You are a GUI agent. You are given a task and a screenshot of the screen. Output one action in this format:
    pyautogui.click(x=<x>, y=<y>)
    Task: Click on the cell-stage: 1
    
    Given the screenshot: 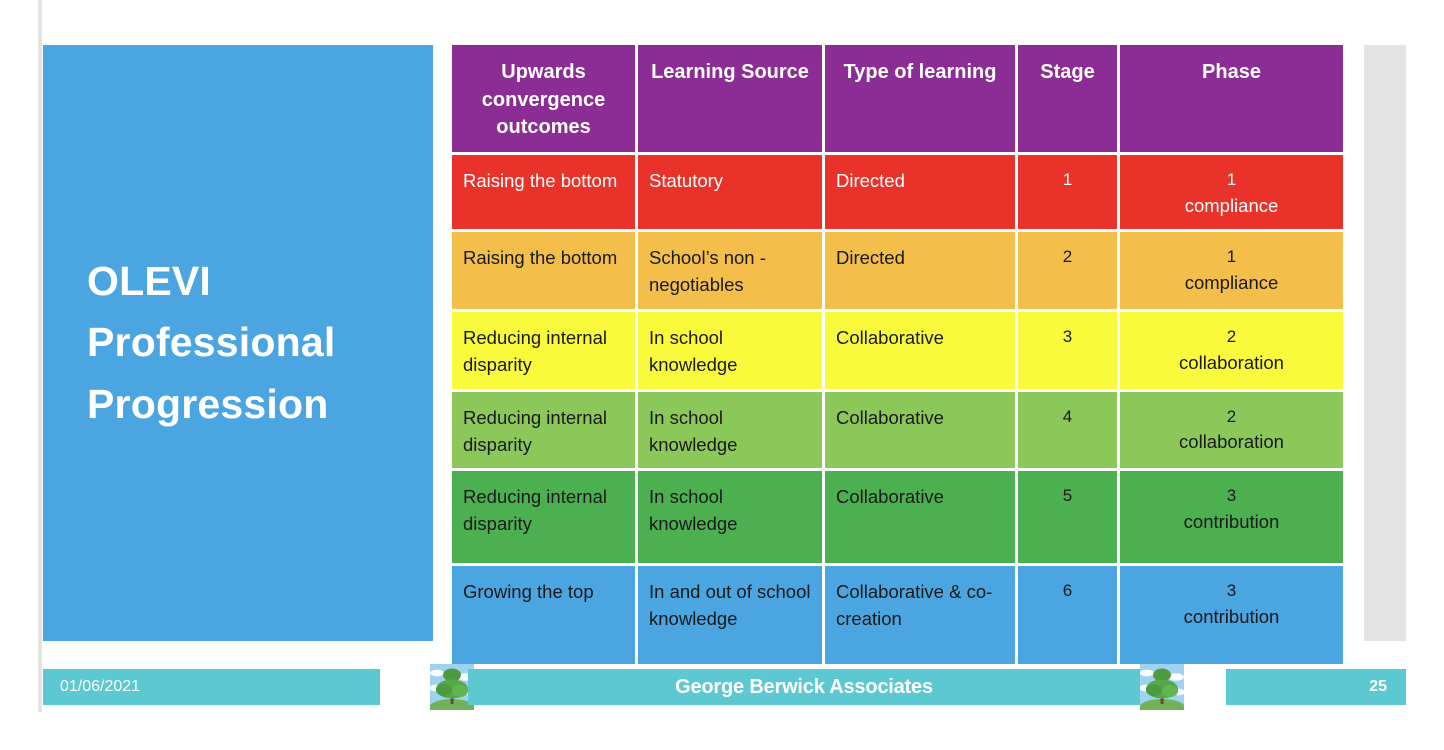 What is the action you would take?
    pyautogui.click(x=1069, y=194)
    